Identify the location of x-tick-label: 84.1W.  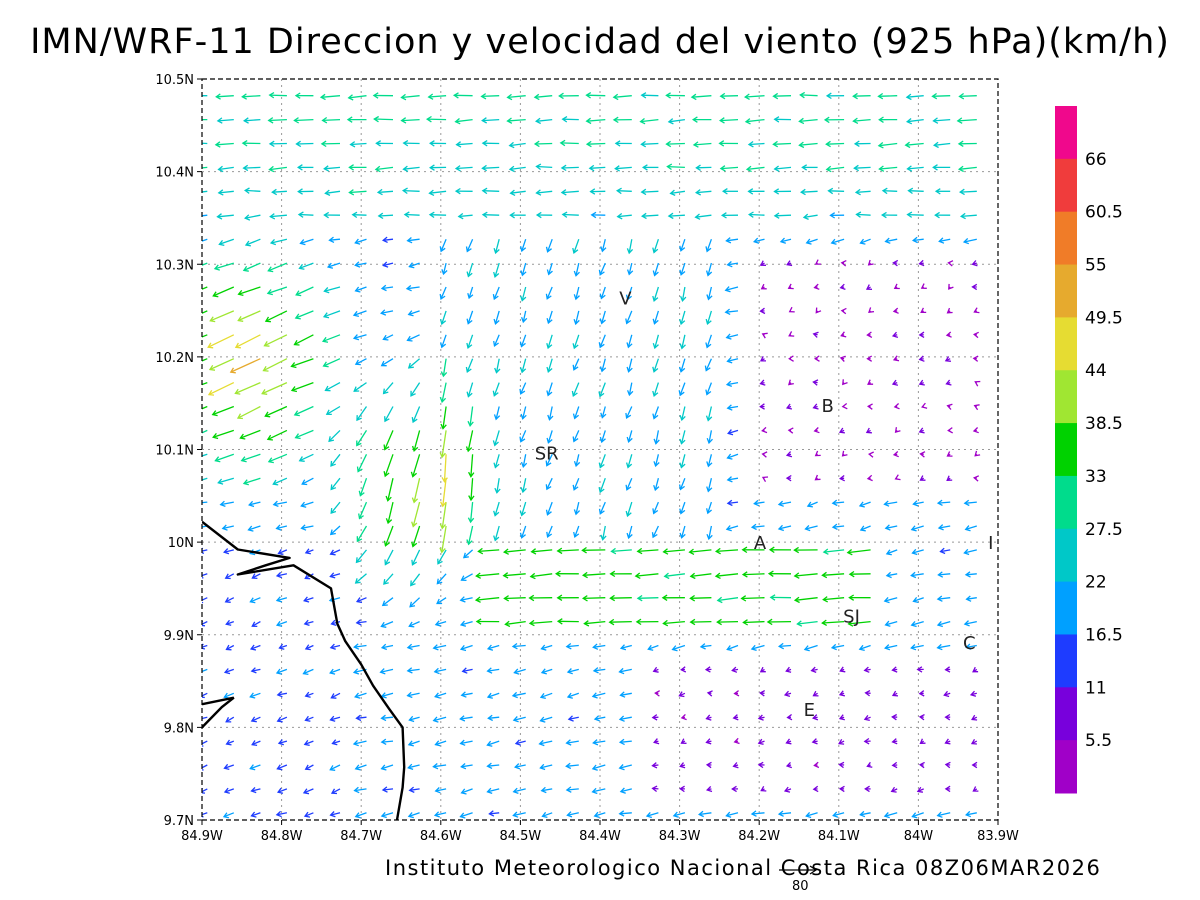
(839, 836).